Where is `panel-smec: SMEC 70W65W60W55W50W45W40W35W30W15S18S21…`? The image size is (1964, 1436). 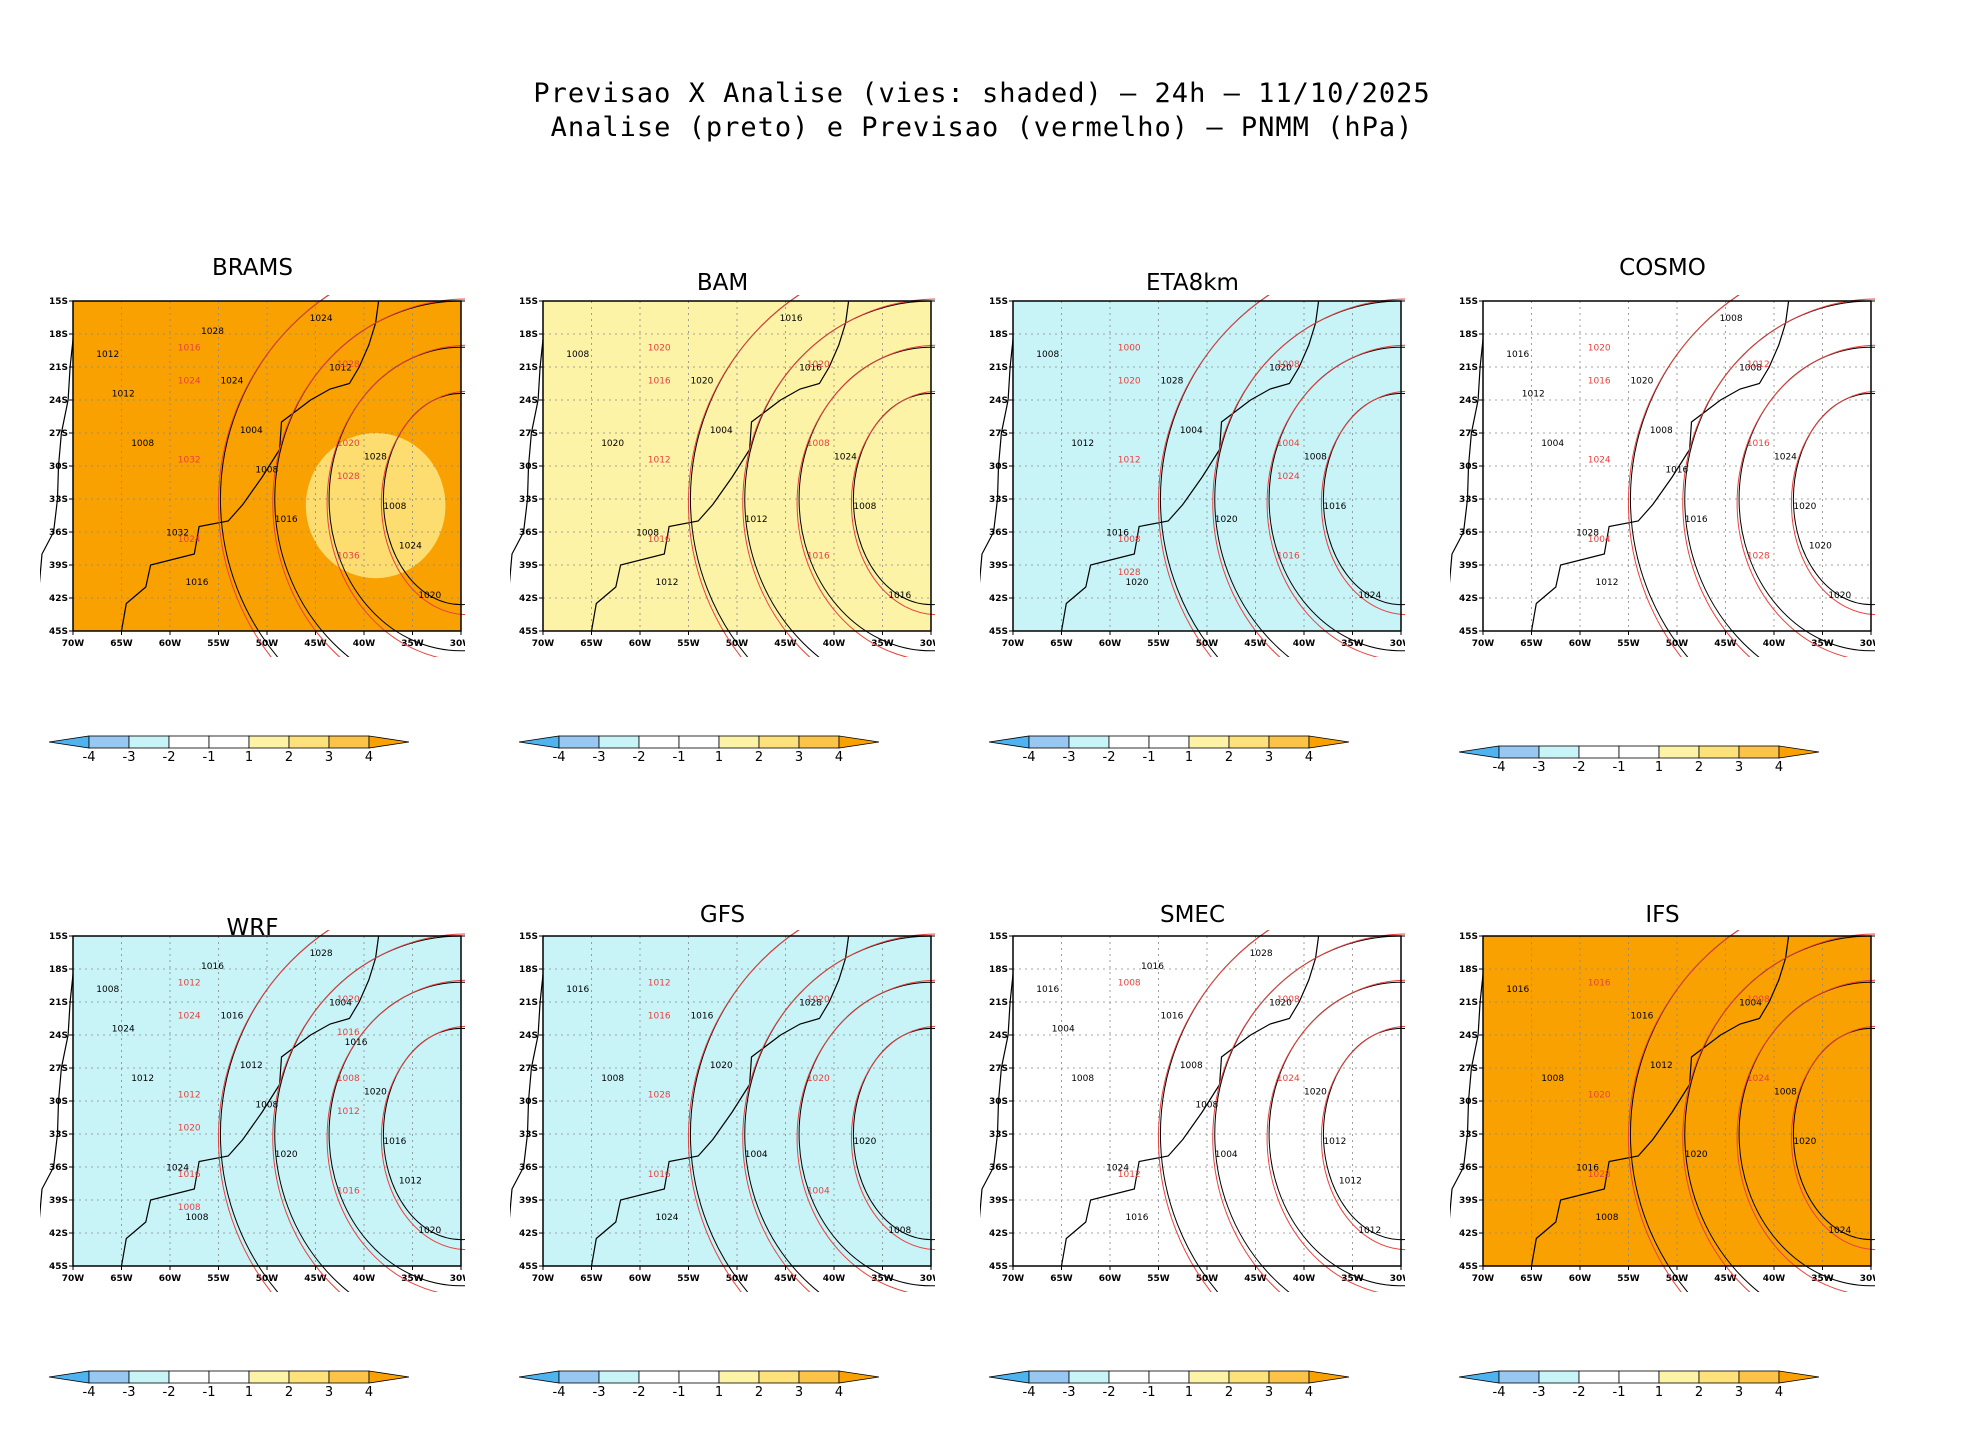 panel-smec: SMEC 70W65W60W55W50W45W40W35W30W15S18S21… is located at coordinates (1175, 1145).